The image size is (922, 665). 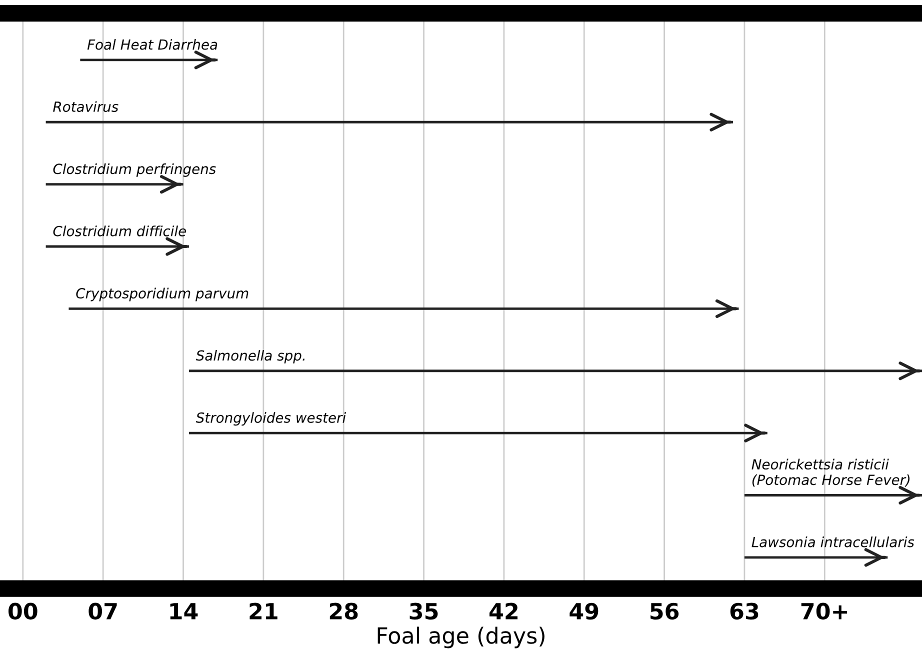 What do you see at coordinates (119, 231) in the screenshot?
I see `y-tick-label: Clostridium difficile` at bounding box center [119, 231].